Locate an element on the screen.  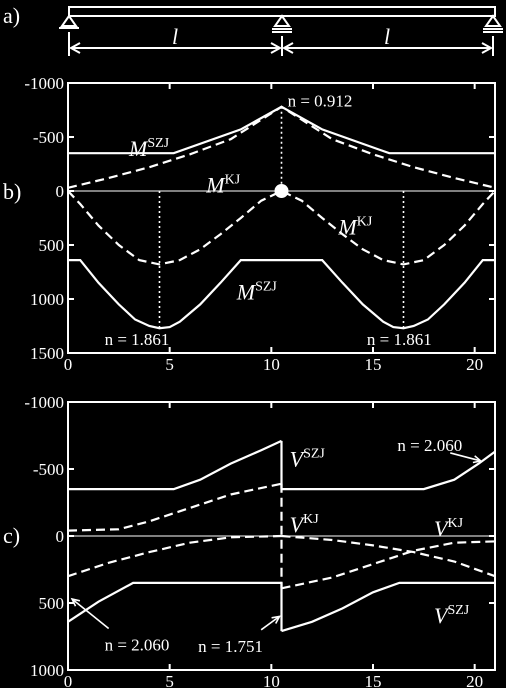
beam-panel: a) is located at coordinates (253, 29).